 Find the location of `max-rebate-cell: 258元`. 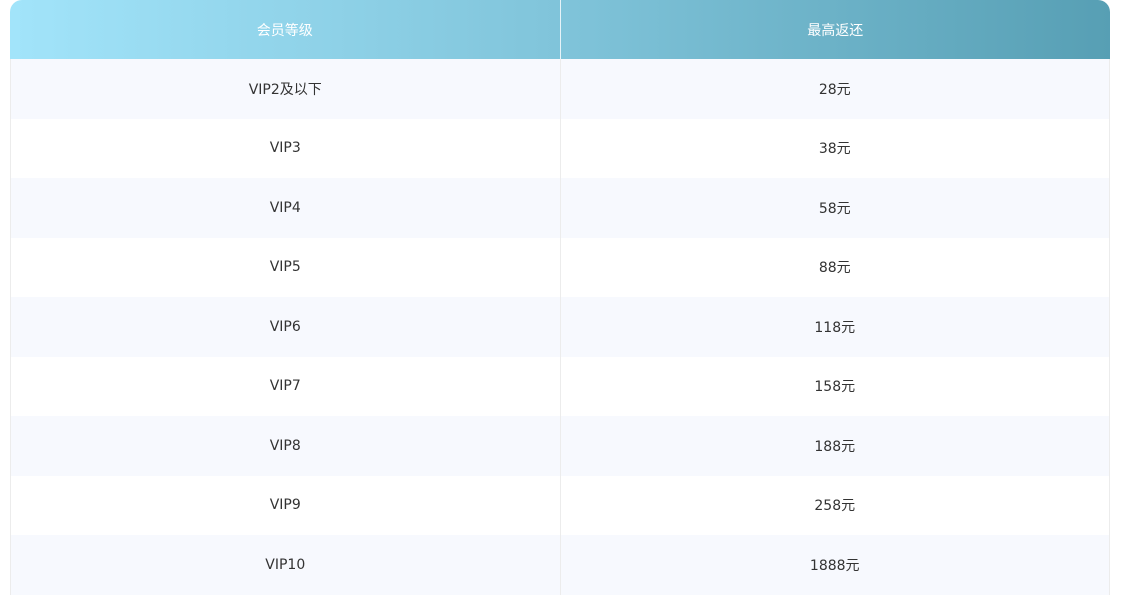

max-rebate-cell: 258元 is located at coordinates (835, 505).